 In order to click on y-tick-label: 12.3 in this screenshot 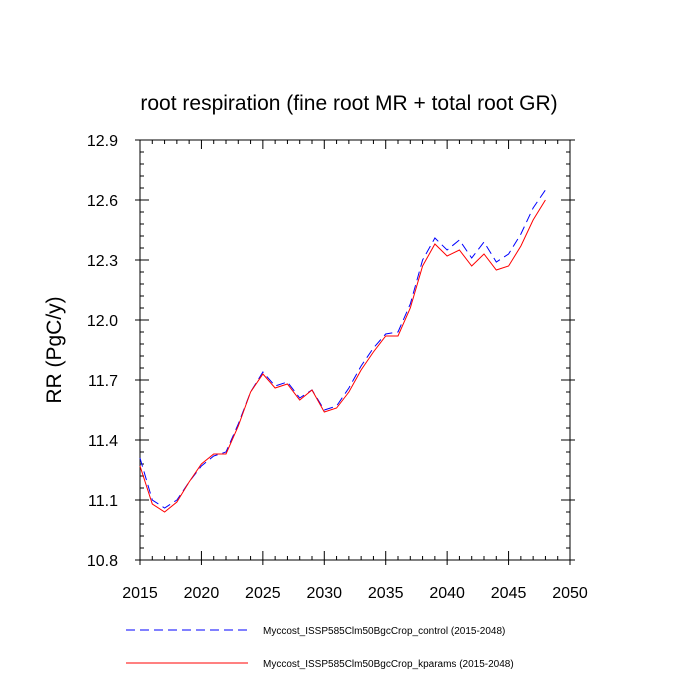, I will do `click(102, 261)`.